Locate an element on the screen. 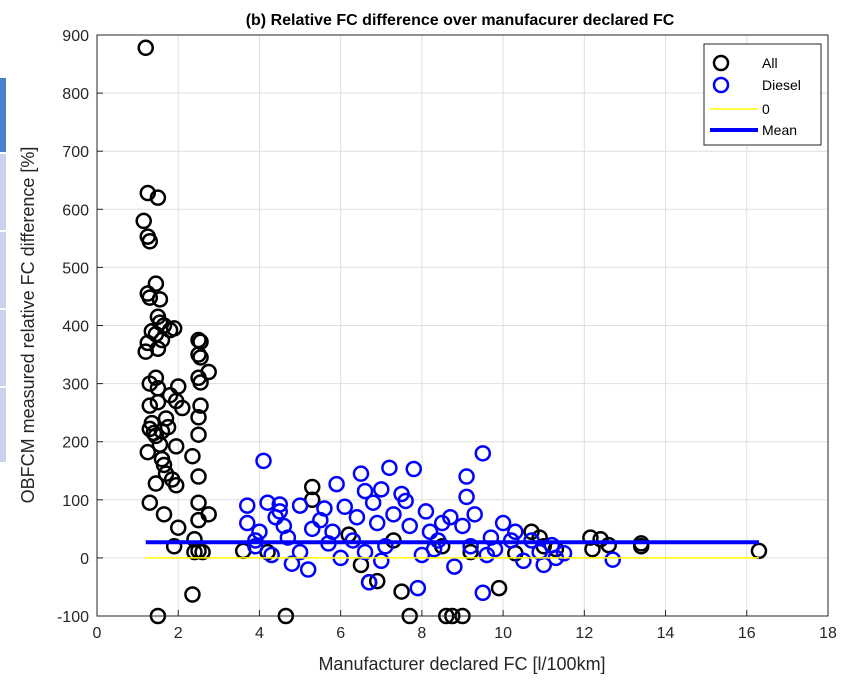 This screenshot has height=685, width=846. legend-marker-diesel is located at coordinates (721, 85).